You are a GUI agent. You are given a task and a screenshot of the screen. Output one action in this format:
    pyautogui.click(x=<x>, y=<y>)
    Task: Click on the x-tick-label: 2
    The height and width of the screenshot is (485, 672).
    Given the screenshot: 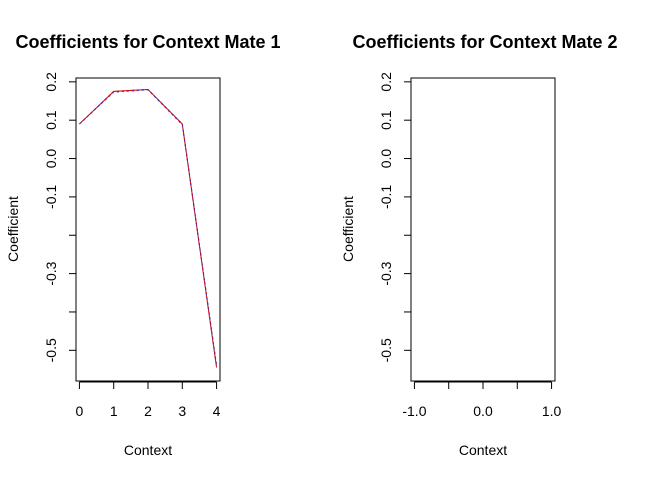 What is the action you would take?
    pyautogui.click(x=148, y=411)
    